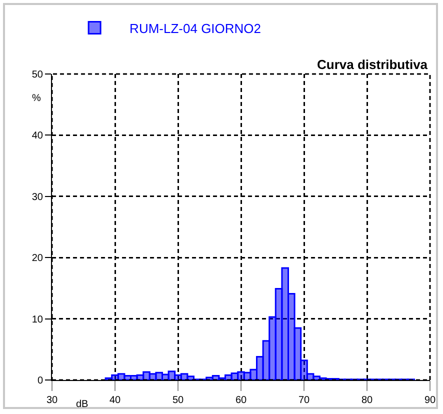  Describe the element at coordinates (178, 400) in the screenshot. I see `x-tick-label: 50` at that location.